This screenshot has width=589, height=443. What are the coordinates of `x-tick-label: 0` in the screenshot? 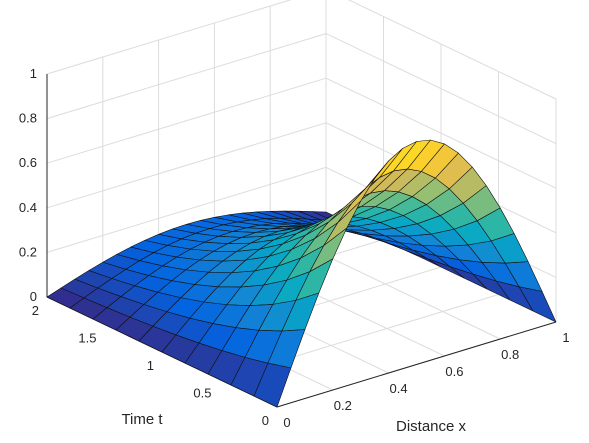 It's located at (286, 422).